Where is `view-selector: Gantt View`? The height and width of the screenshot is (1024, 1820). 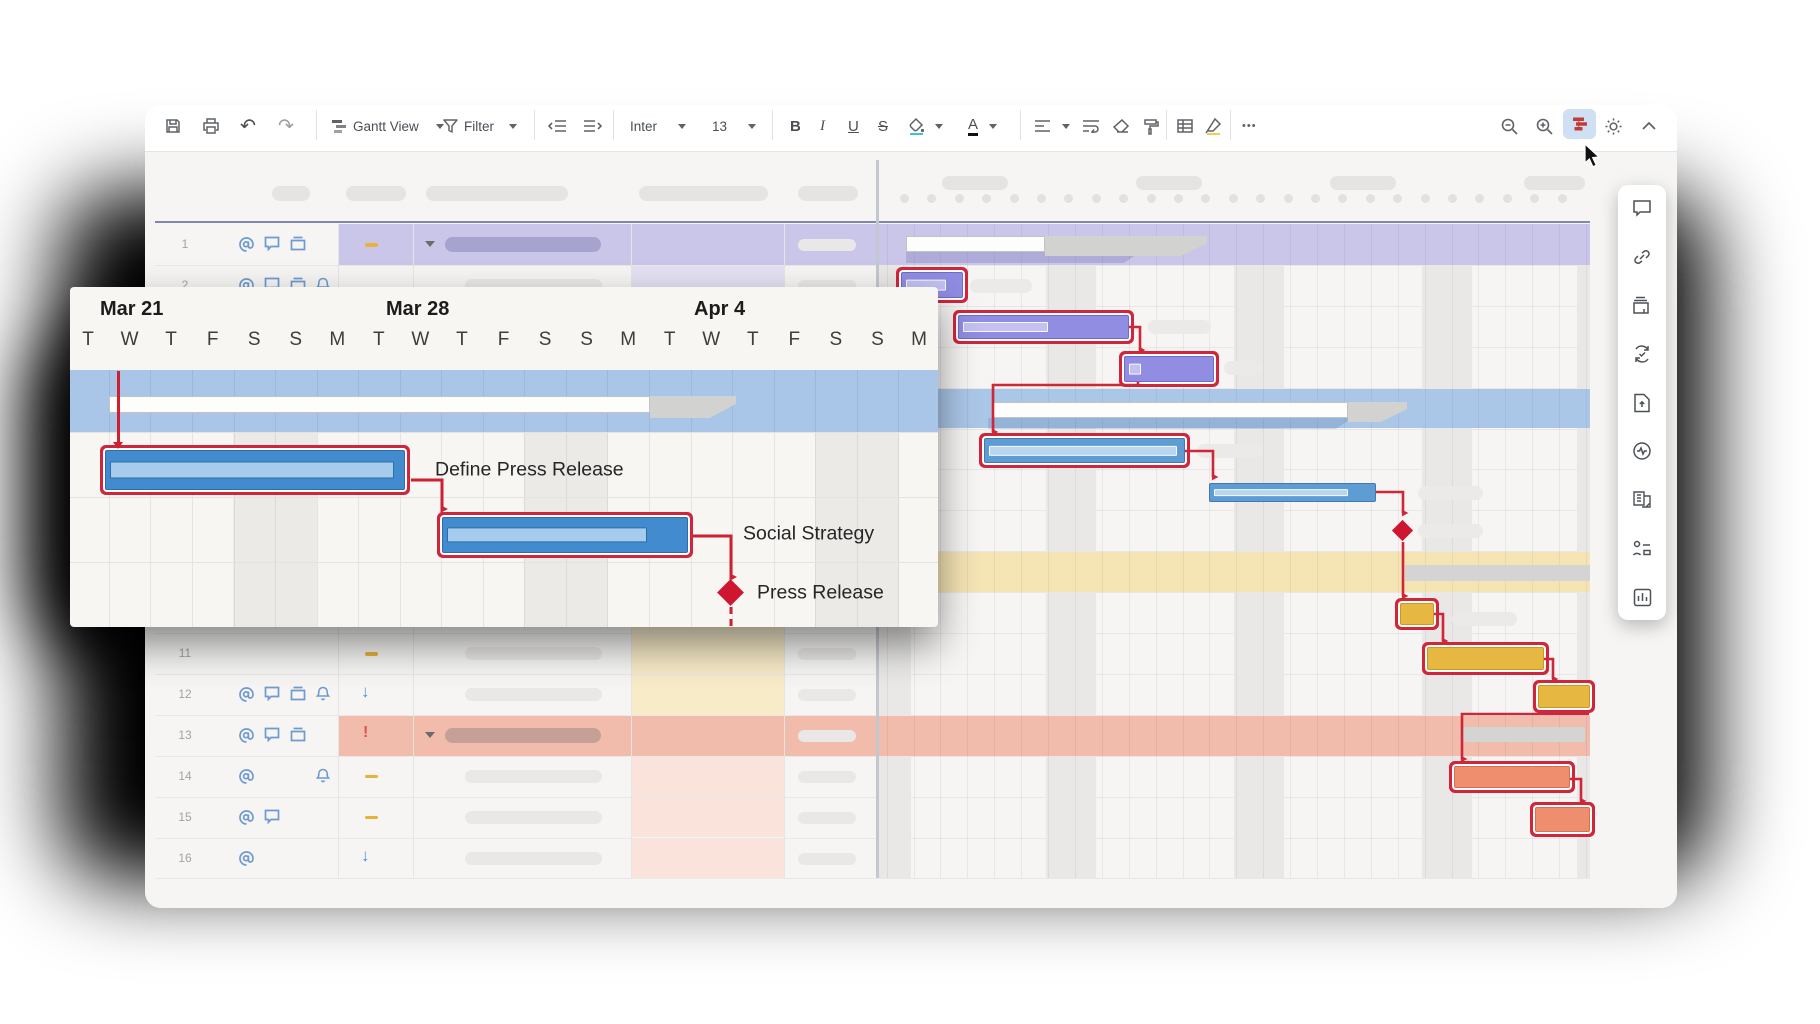
view-selector: Gantt View is located at coordinates (387, 126).